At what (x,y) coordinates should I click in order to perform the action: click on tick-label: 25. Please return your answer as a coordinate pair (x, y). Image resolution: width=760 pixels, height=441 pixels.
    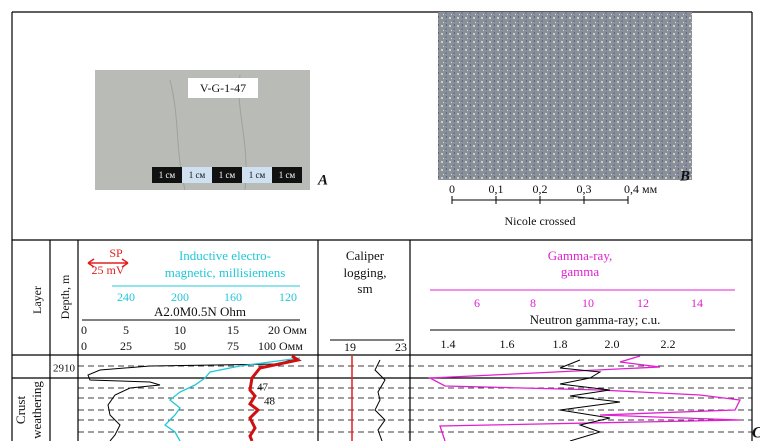
    Looking at the image, I should click on (126, 346).